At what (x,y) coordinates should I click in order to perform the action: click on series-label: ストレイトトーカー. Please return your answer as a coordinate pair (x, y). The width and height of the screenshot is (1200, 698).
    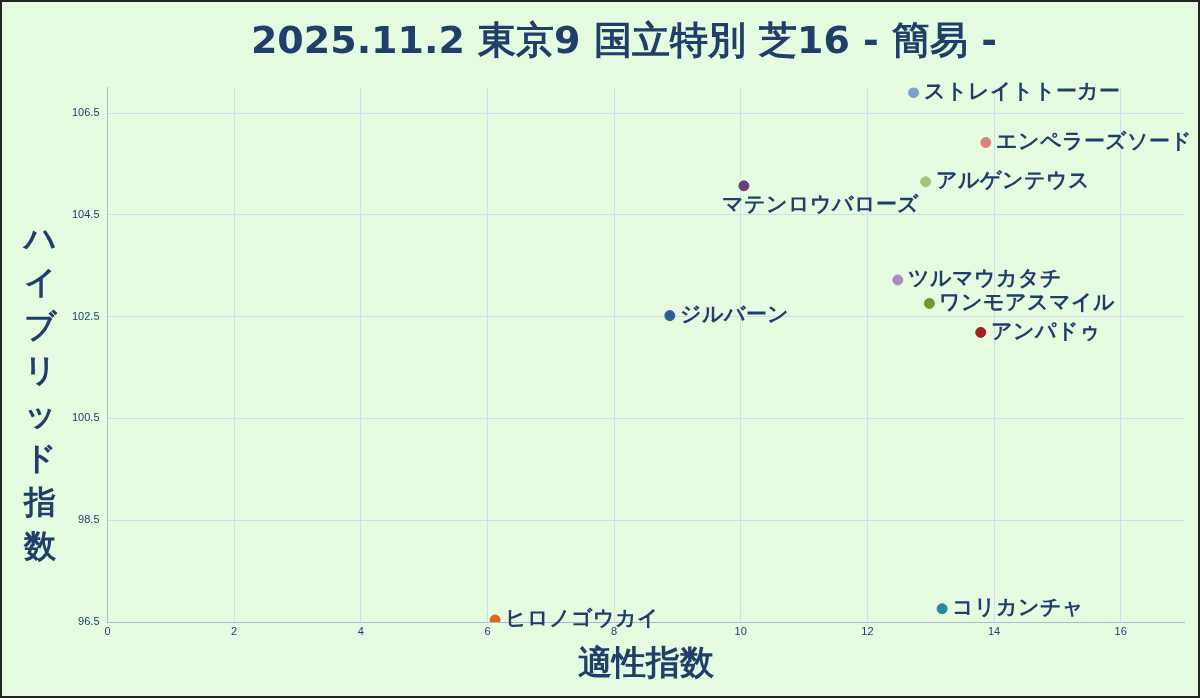
    Looking at the image, I should click on (1021, 91).